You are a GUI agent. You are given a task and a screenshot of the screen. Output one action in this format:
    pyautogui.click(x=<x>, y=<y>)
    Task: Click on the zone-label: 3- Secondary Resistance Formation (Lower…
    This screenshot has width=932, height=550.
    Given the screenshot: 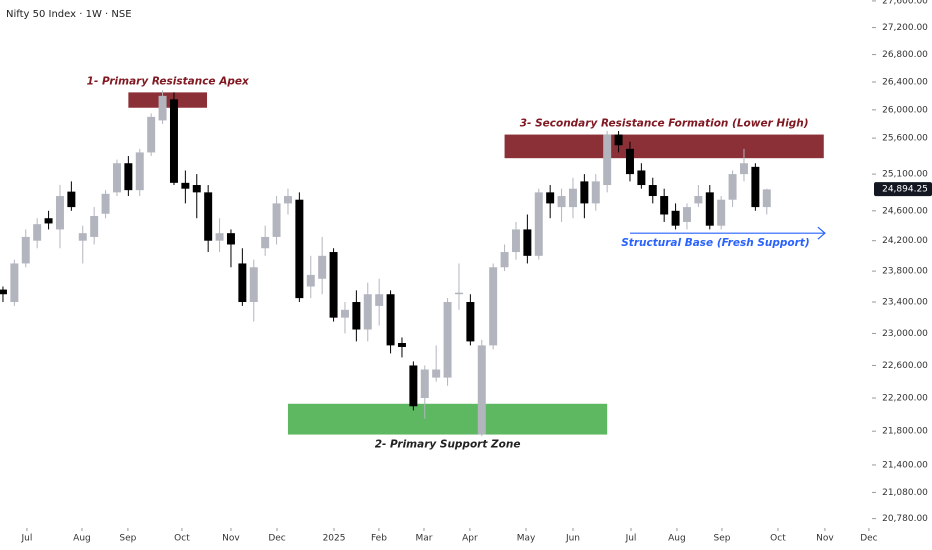 What is the action you would take?
    pyautogui.click(x=664, y=124)
    